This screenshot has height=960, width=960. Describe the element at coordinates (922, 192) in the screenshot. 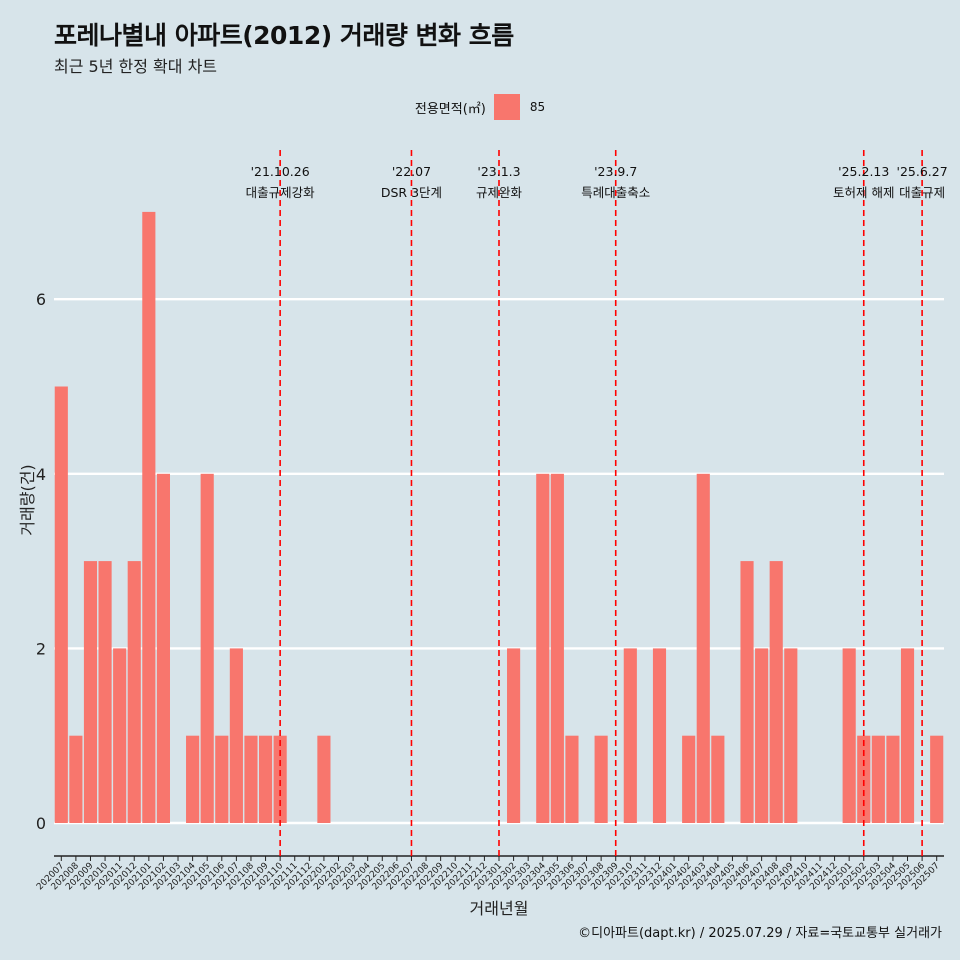

I see `event-name-label: 대출규제` at that location.